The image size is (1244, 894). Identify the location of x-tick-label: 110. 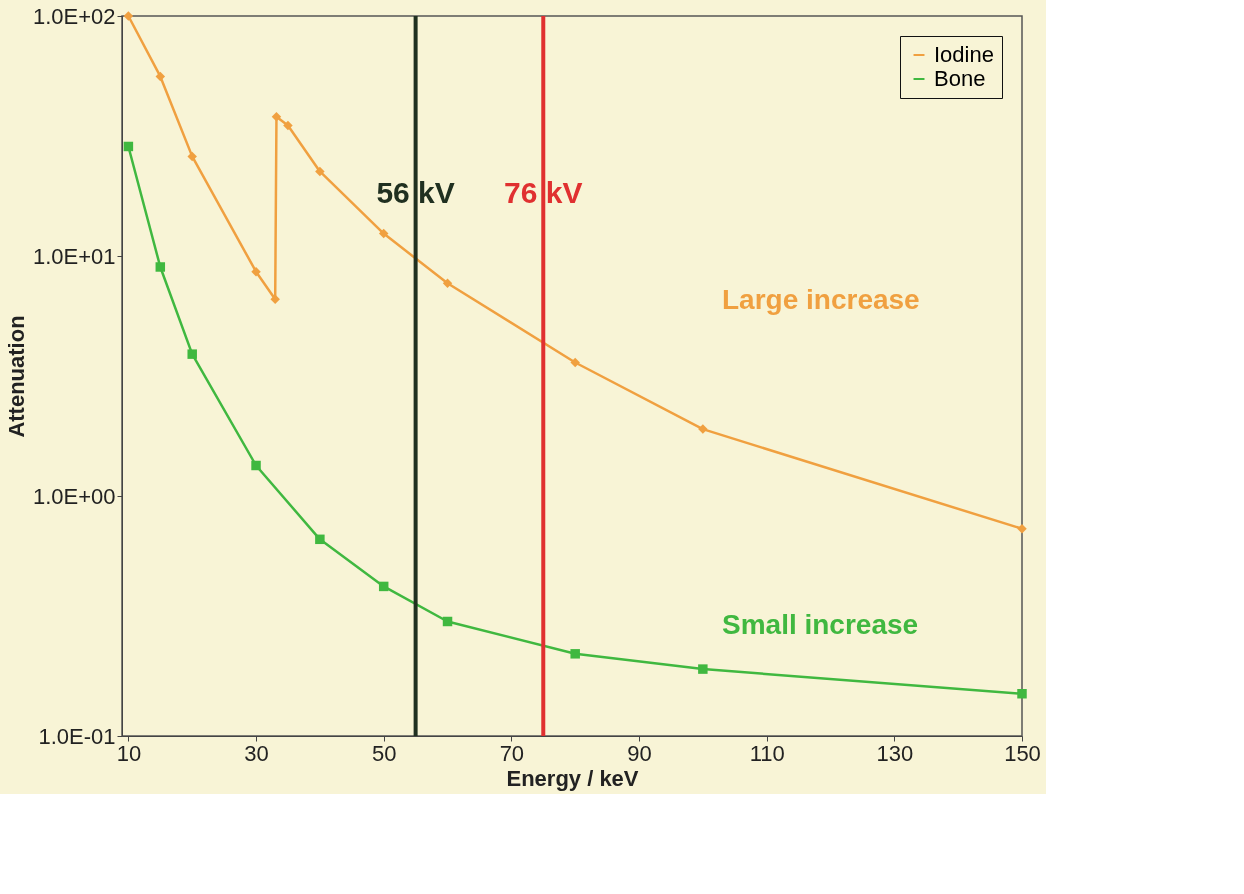
(767, 753).